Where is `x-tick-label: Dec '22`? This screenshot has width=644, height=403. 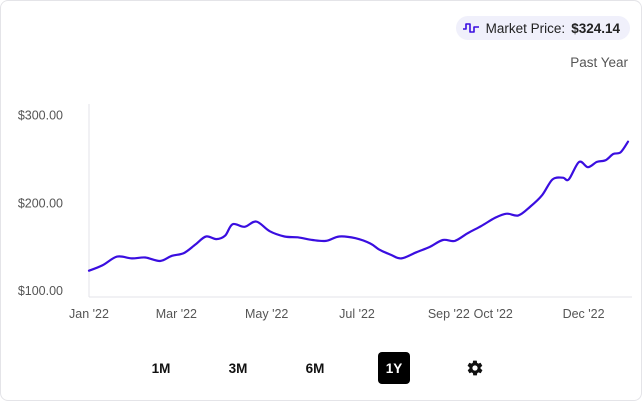 x-tick-label: Dec '22 is located at coordinates (584, 314).